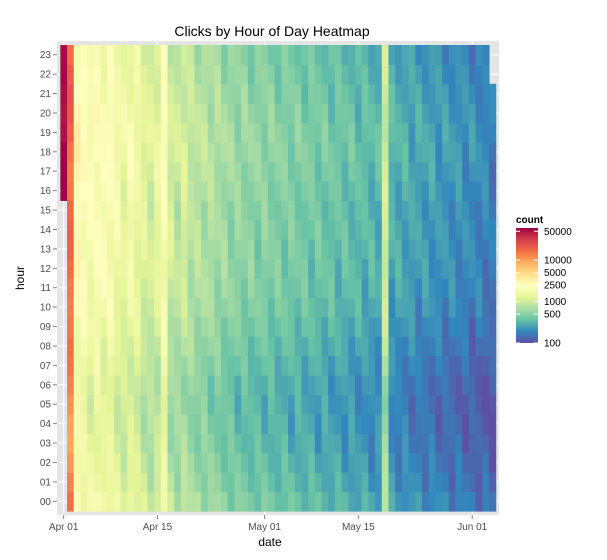  Describe the element at coordinates (46, 211) in the screenshot. I see `y-tick-label: 15` at that location.